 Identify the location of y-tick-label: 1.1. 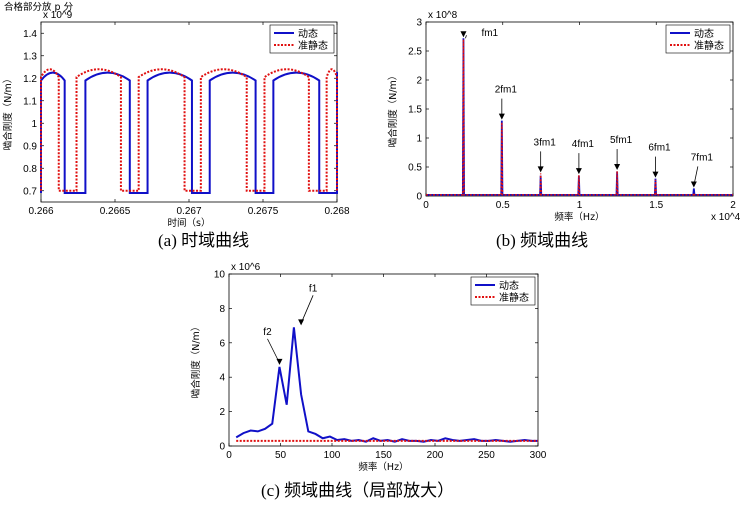
(30, 101).